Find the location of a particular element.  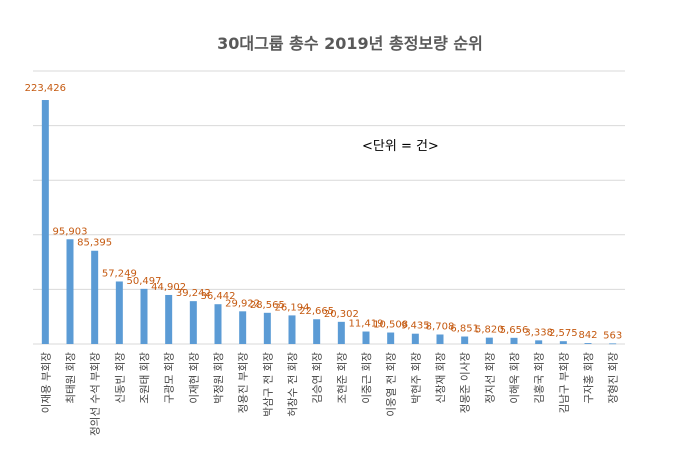

data-label: 9,435 is located at coordinates (415, 326).